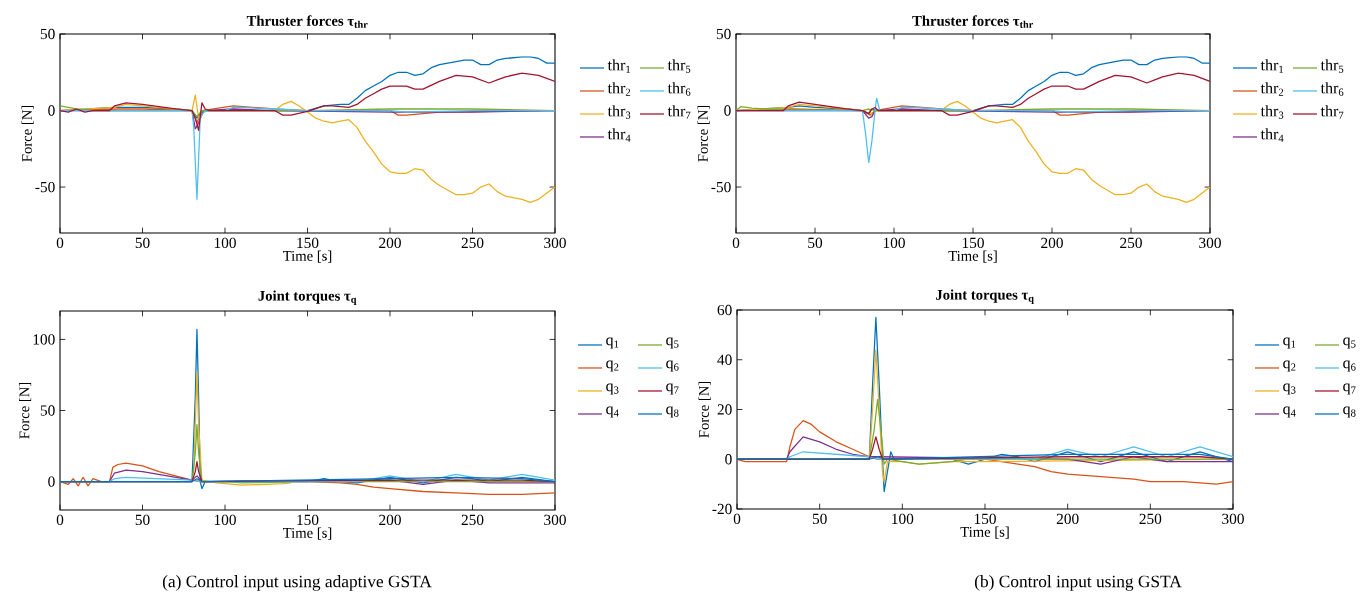  What do you see at coordinates (724, 310) in the screenshot?
I see `y-tick-label: 60` at bounding box center [724, 310].